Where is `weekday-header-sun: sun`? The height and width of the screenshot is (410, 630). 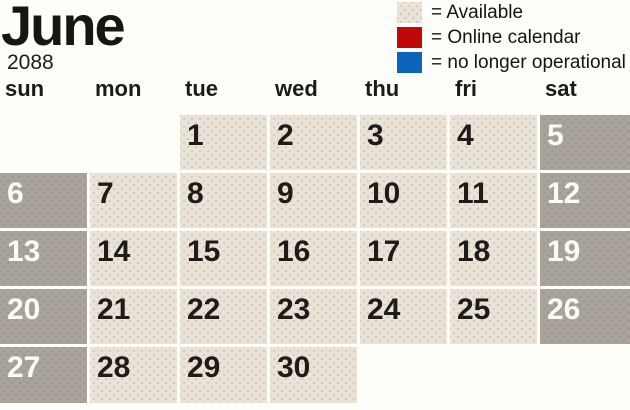 weekday-header-sun: sun is located at coordinates (25, 88).